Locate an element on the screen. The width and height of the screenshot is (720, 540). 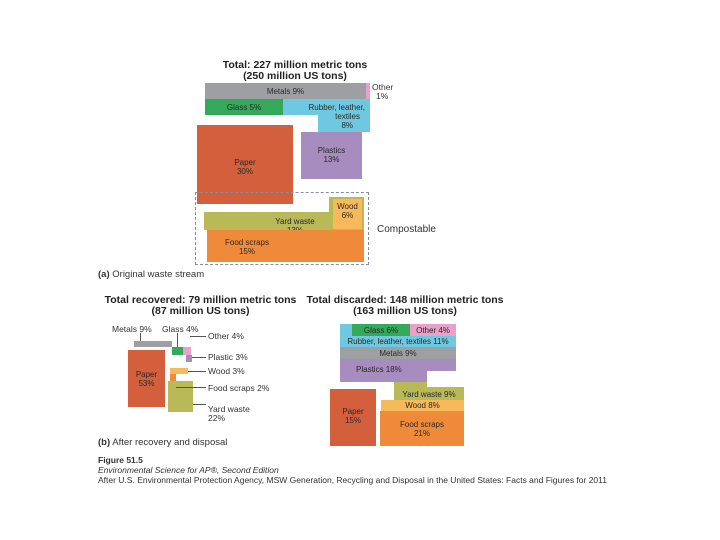
rec-block-plastic is located at coordinates (189, 358).